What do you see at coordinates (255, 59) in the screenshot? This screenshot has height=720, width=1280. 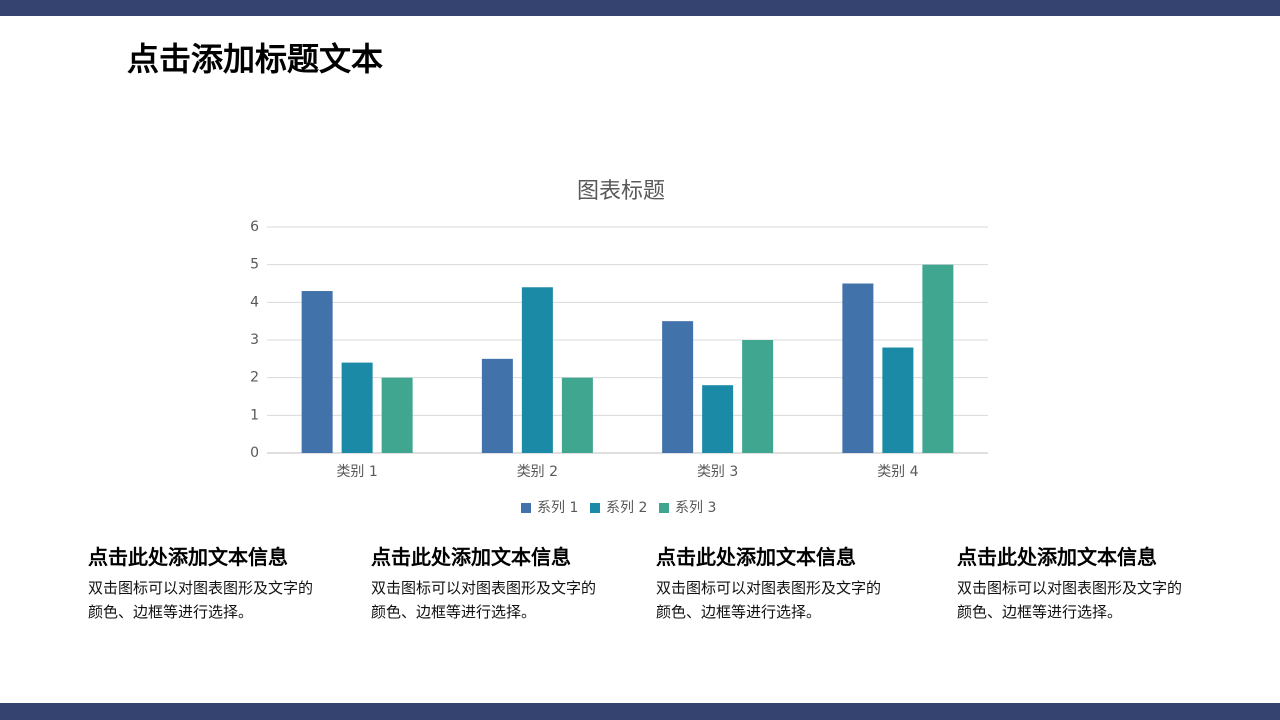 I see `slide-title: 点击添加标题文本` at bounding box center [255, 59].